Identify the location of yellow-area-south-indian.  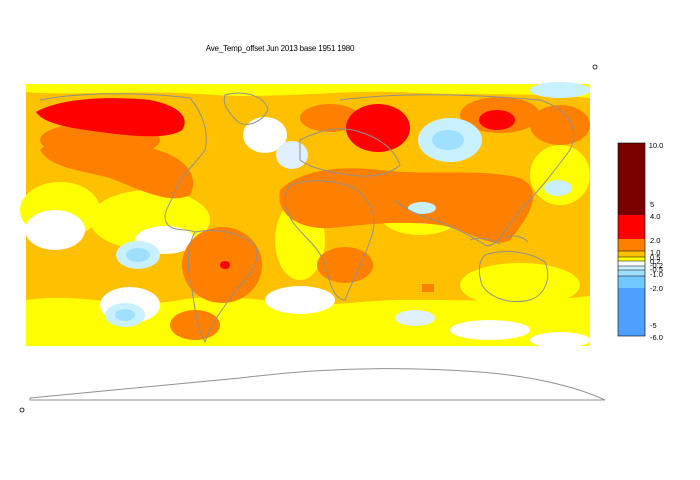
(520, 285).